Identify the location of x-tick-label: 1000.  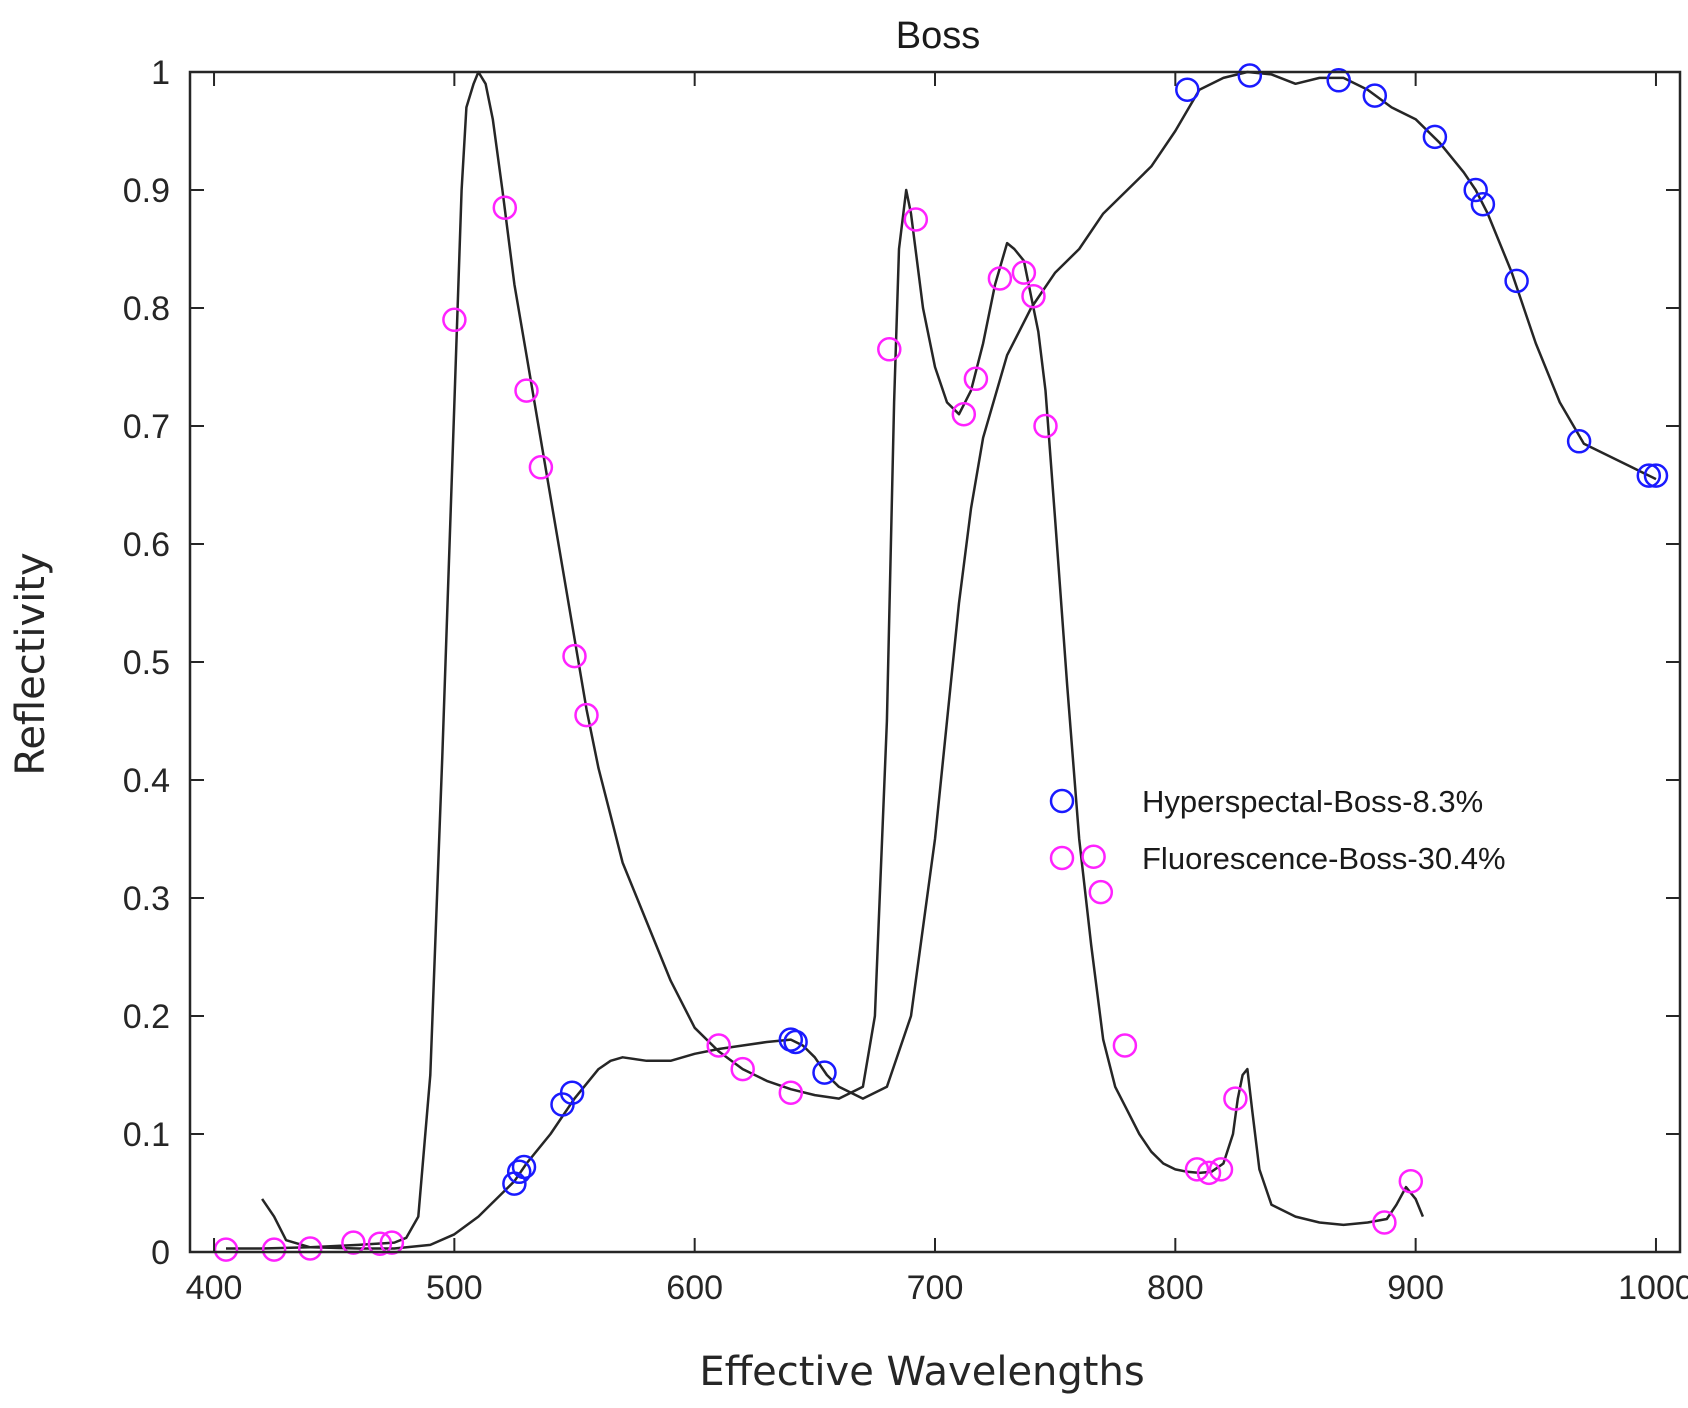
(1653, 1288).